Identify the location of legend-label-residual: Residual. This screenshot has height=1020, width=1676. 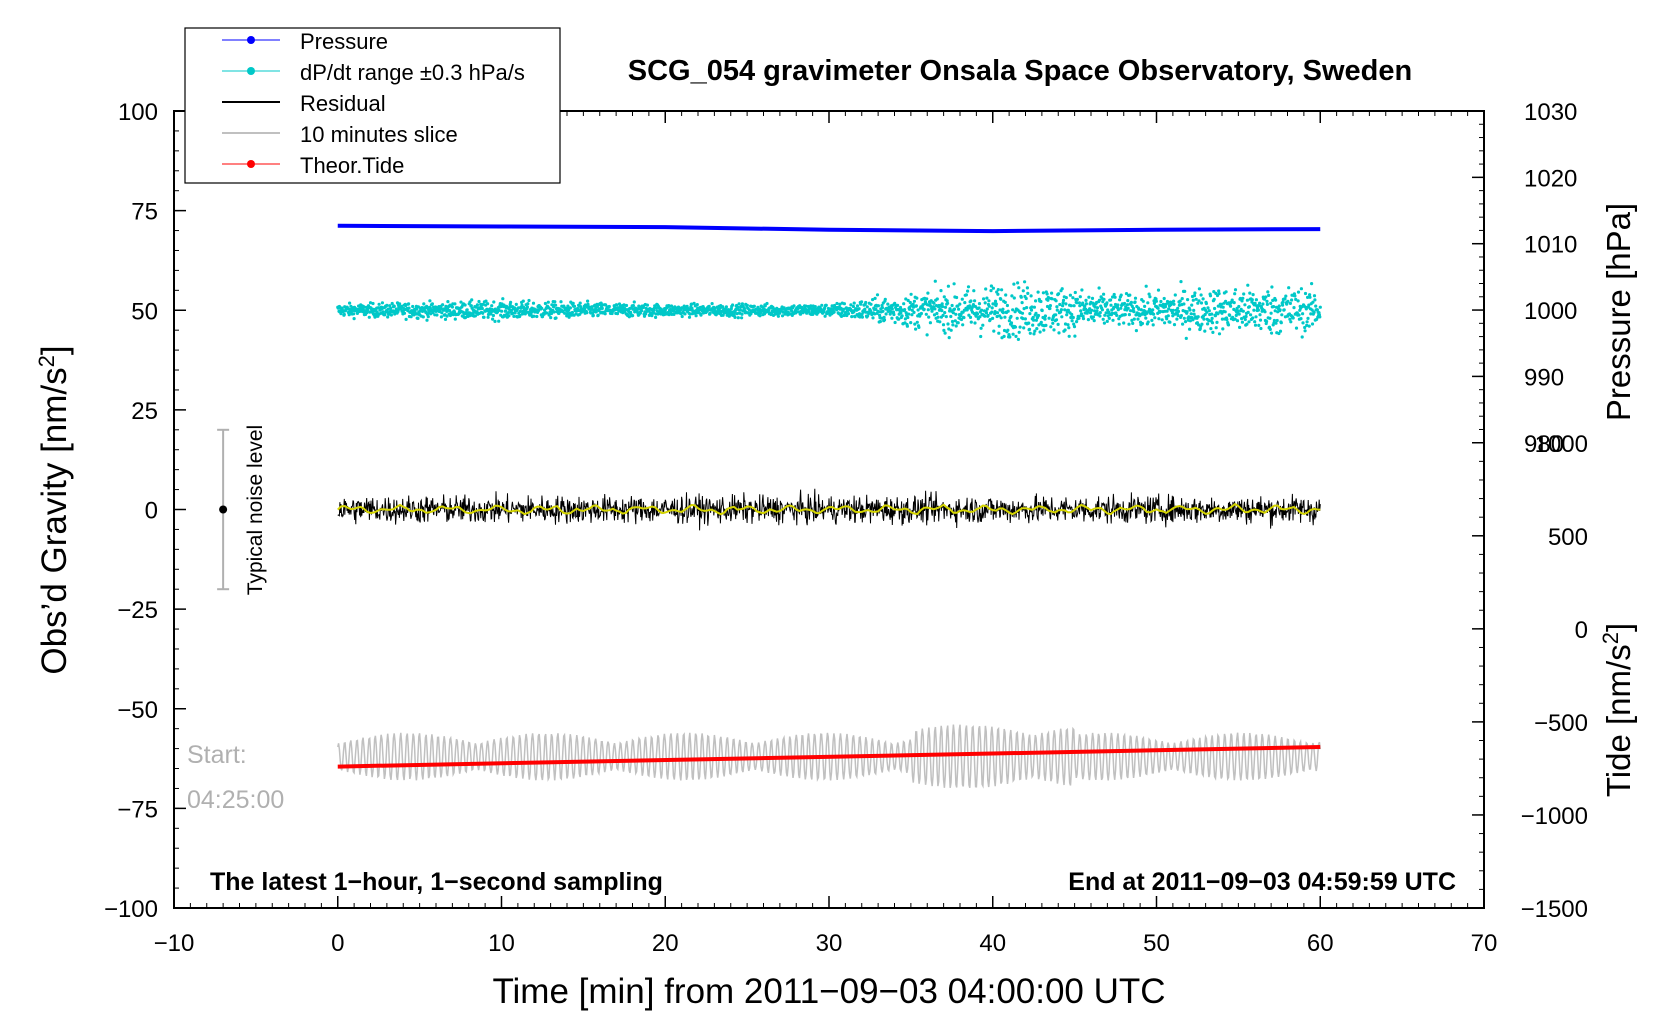
(343, 103).